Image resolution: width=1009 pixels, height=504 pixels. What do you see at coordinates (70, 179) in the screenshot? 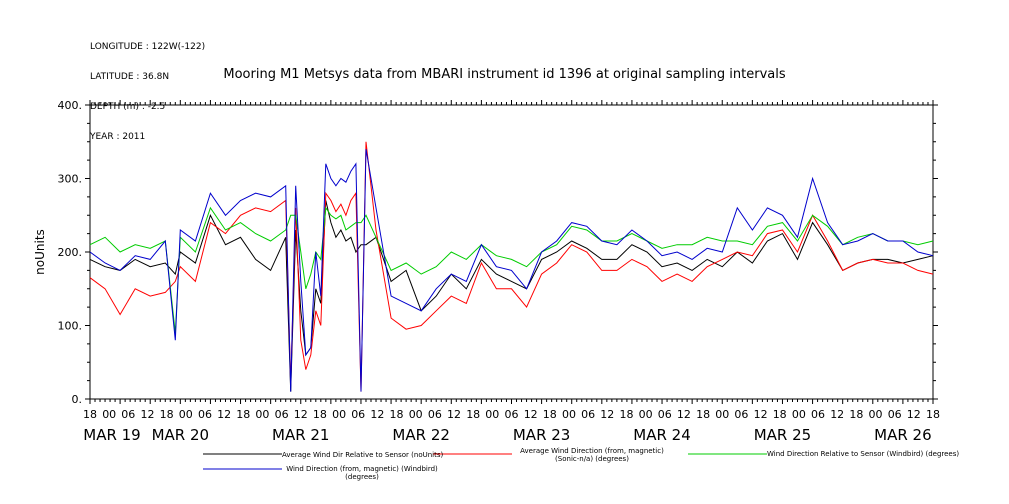
I see `y-tick-label: 300.` at bounding box center [70, 179].